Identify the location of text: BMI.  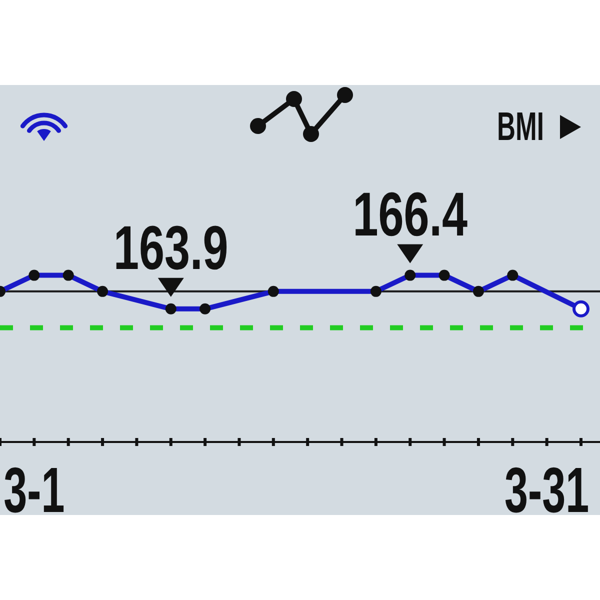
(520, 127).